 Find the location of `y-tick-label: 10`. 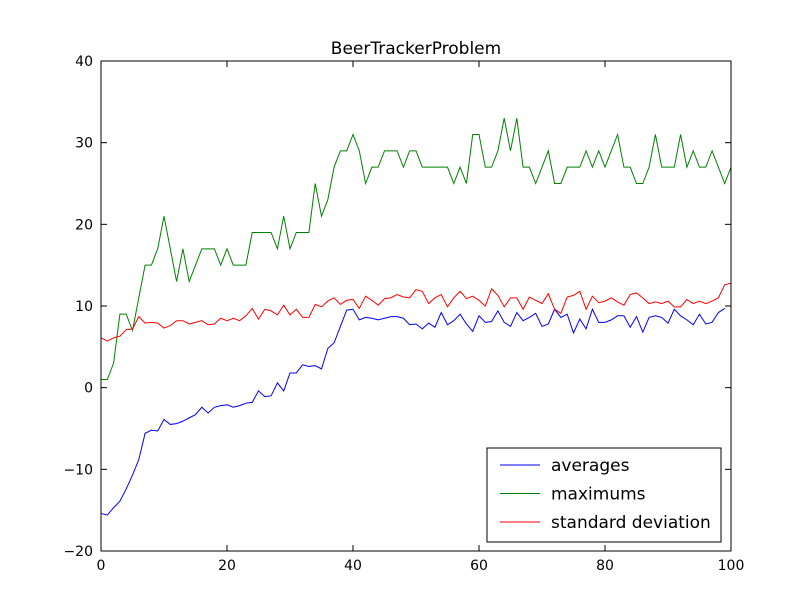

y-tick-label: 10 is located at coordinates (84, 307).